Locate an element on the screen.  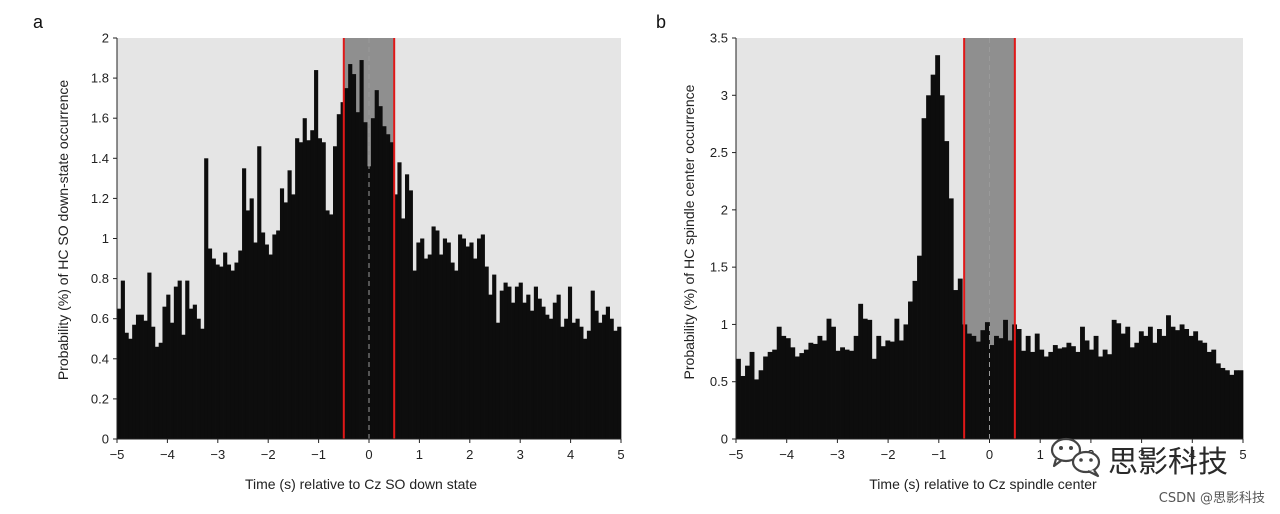
panel-a-y-tick-label: 0 is located at coordinates (105, 439).